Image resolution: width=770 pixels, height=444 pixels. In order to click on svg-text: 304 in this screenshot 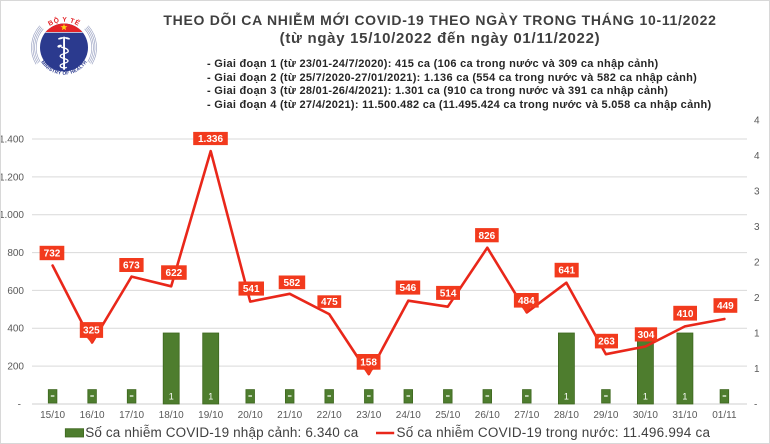, I will do `click(646, 335)`.